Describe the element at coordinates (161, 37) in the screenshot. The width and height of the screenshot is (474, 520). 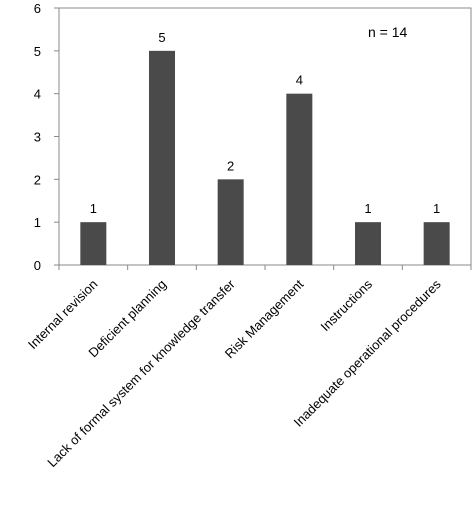
I see `data-label: 5` at that location.